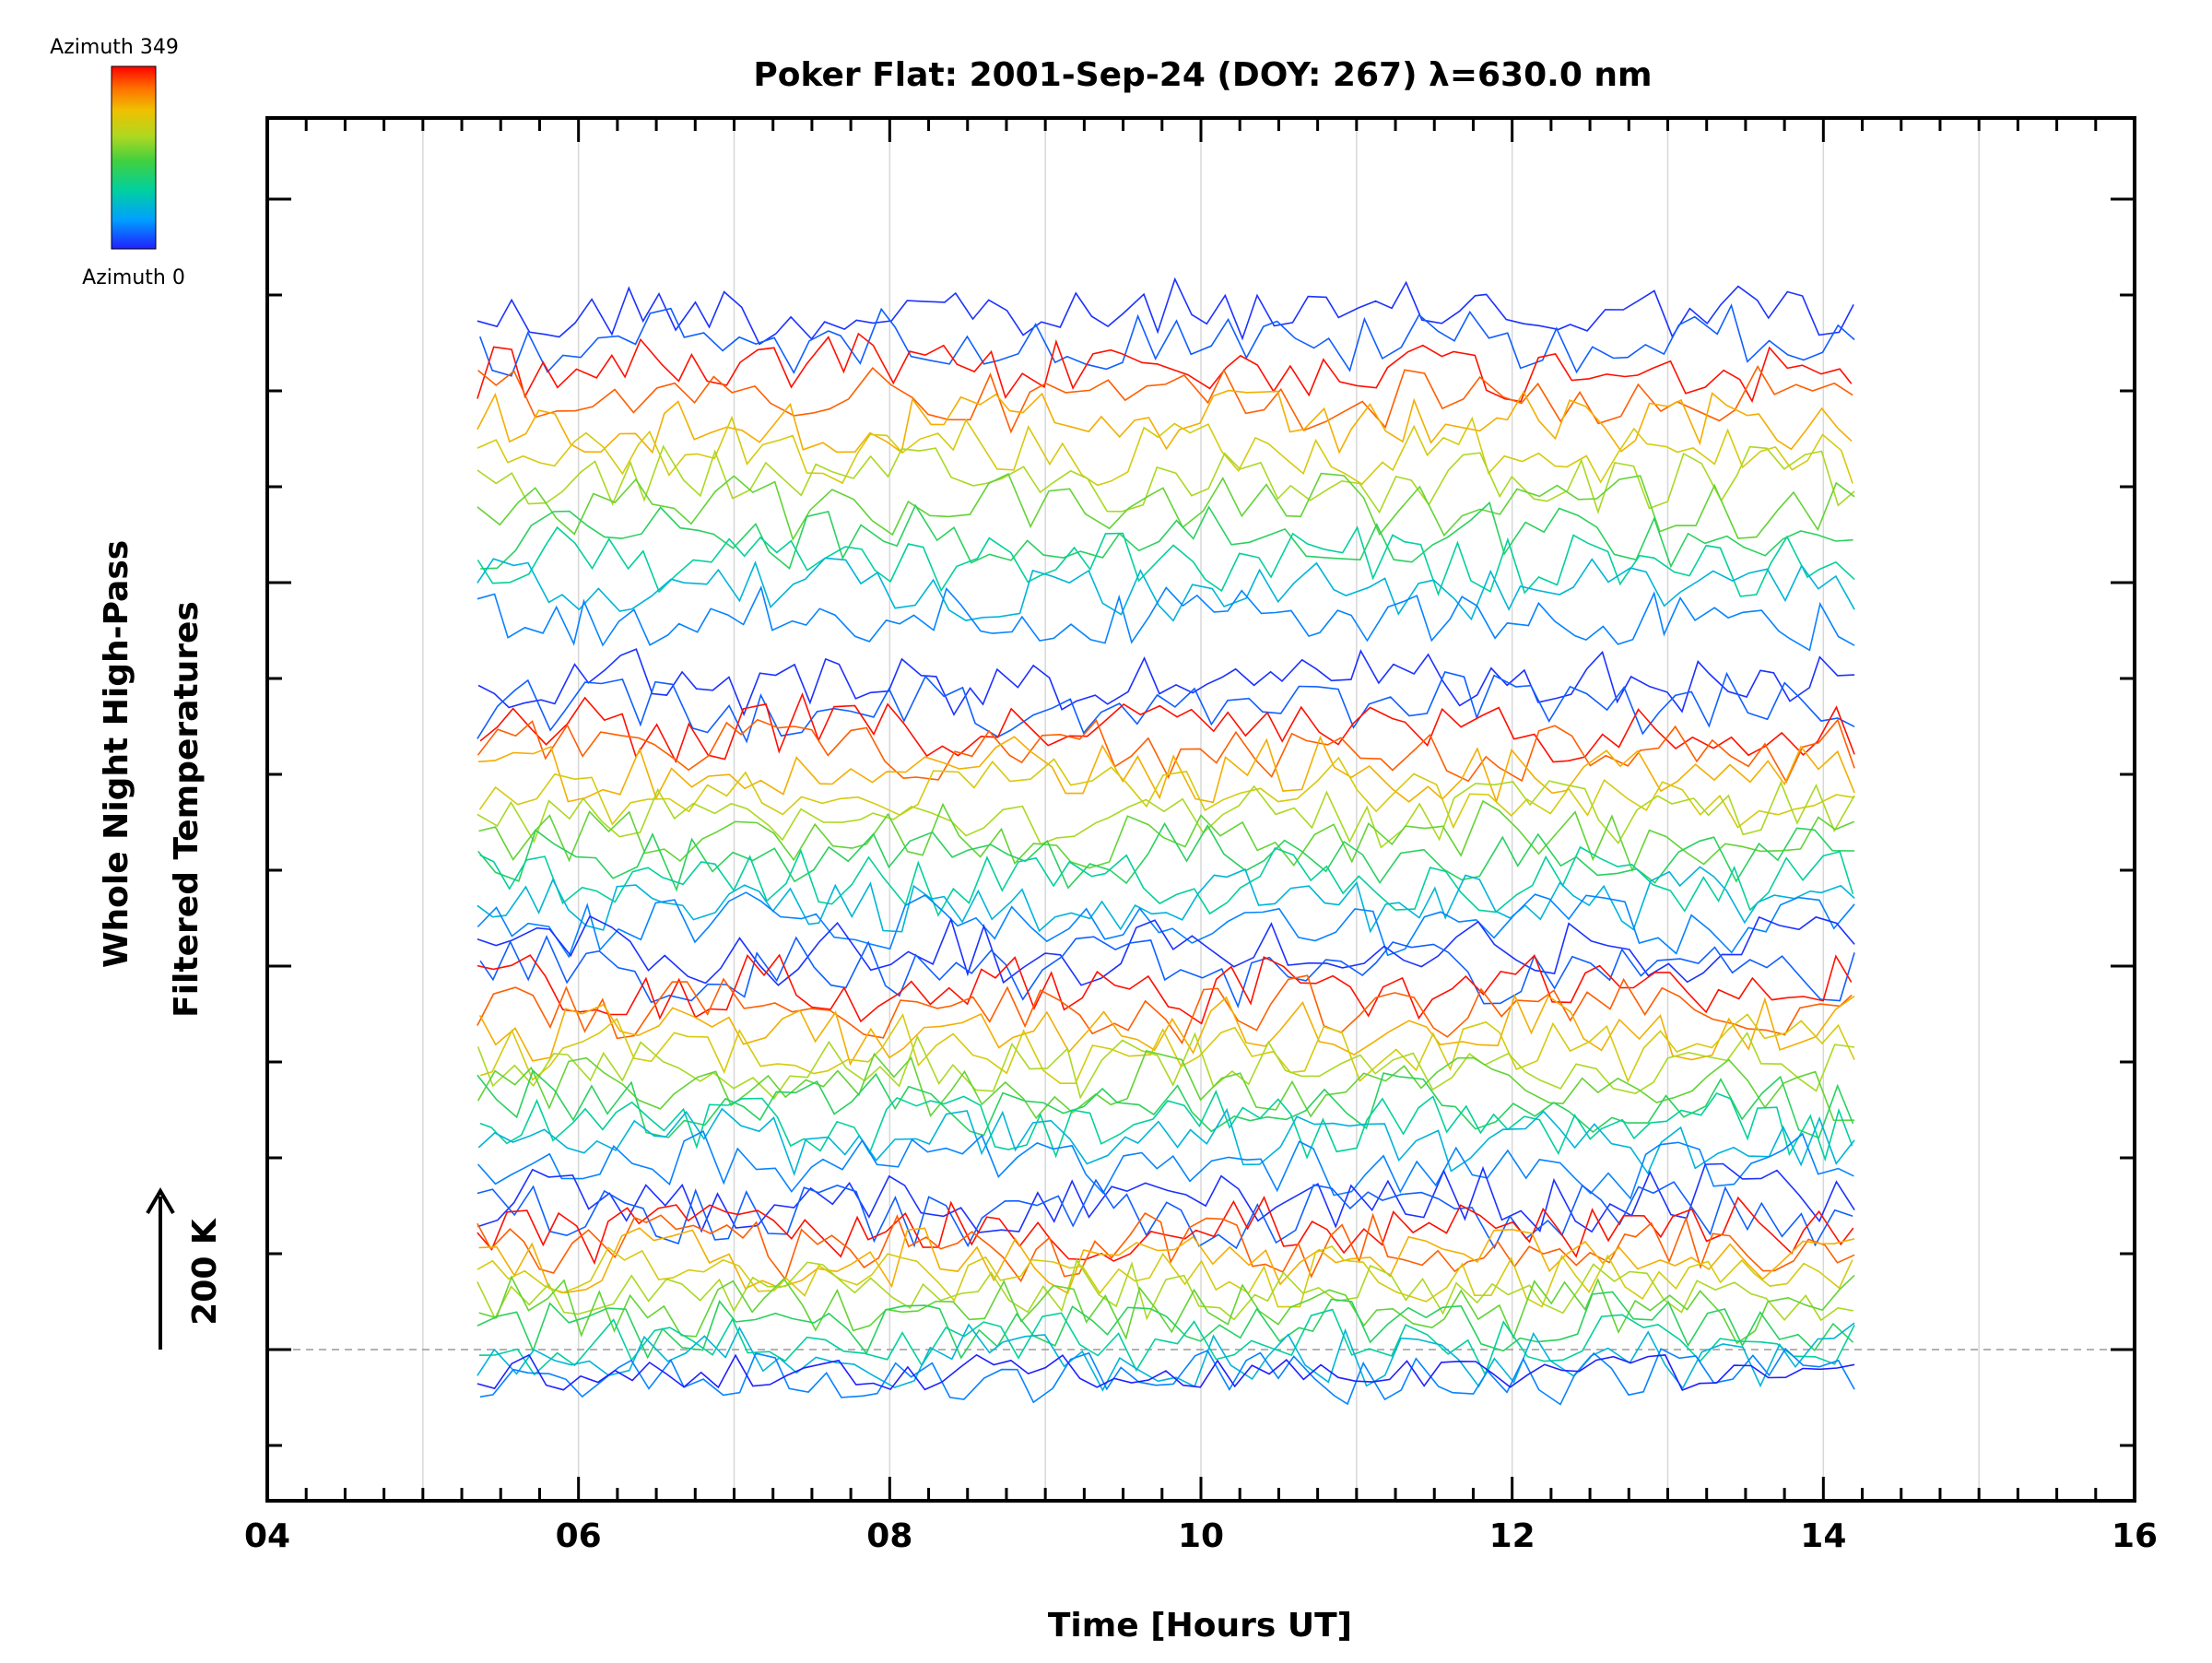  Describe the element at coordinates (579, 1536) in the screenshot. I see `x-tick-label: 06` at that location.